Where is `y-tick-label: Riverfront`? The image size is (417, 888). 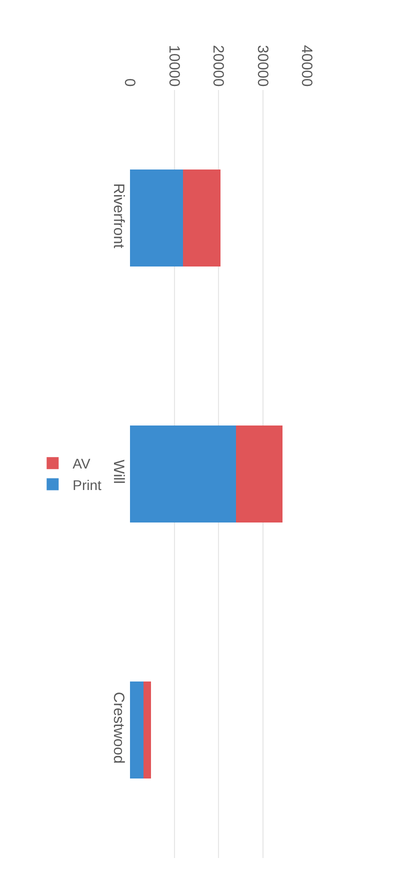 y-tick-label: Riverfront is located at coordinates (118, 216).